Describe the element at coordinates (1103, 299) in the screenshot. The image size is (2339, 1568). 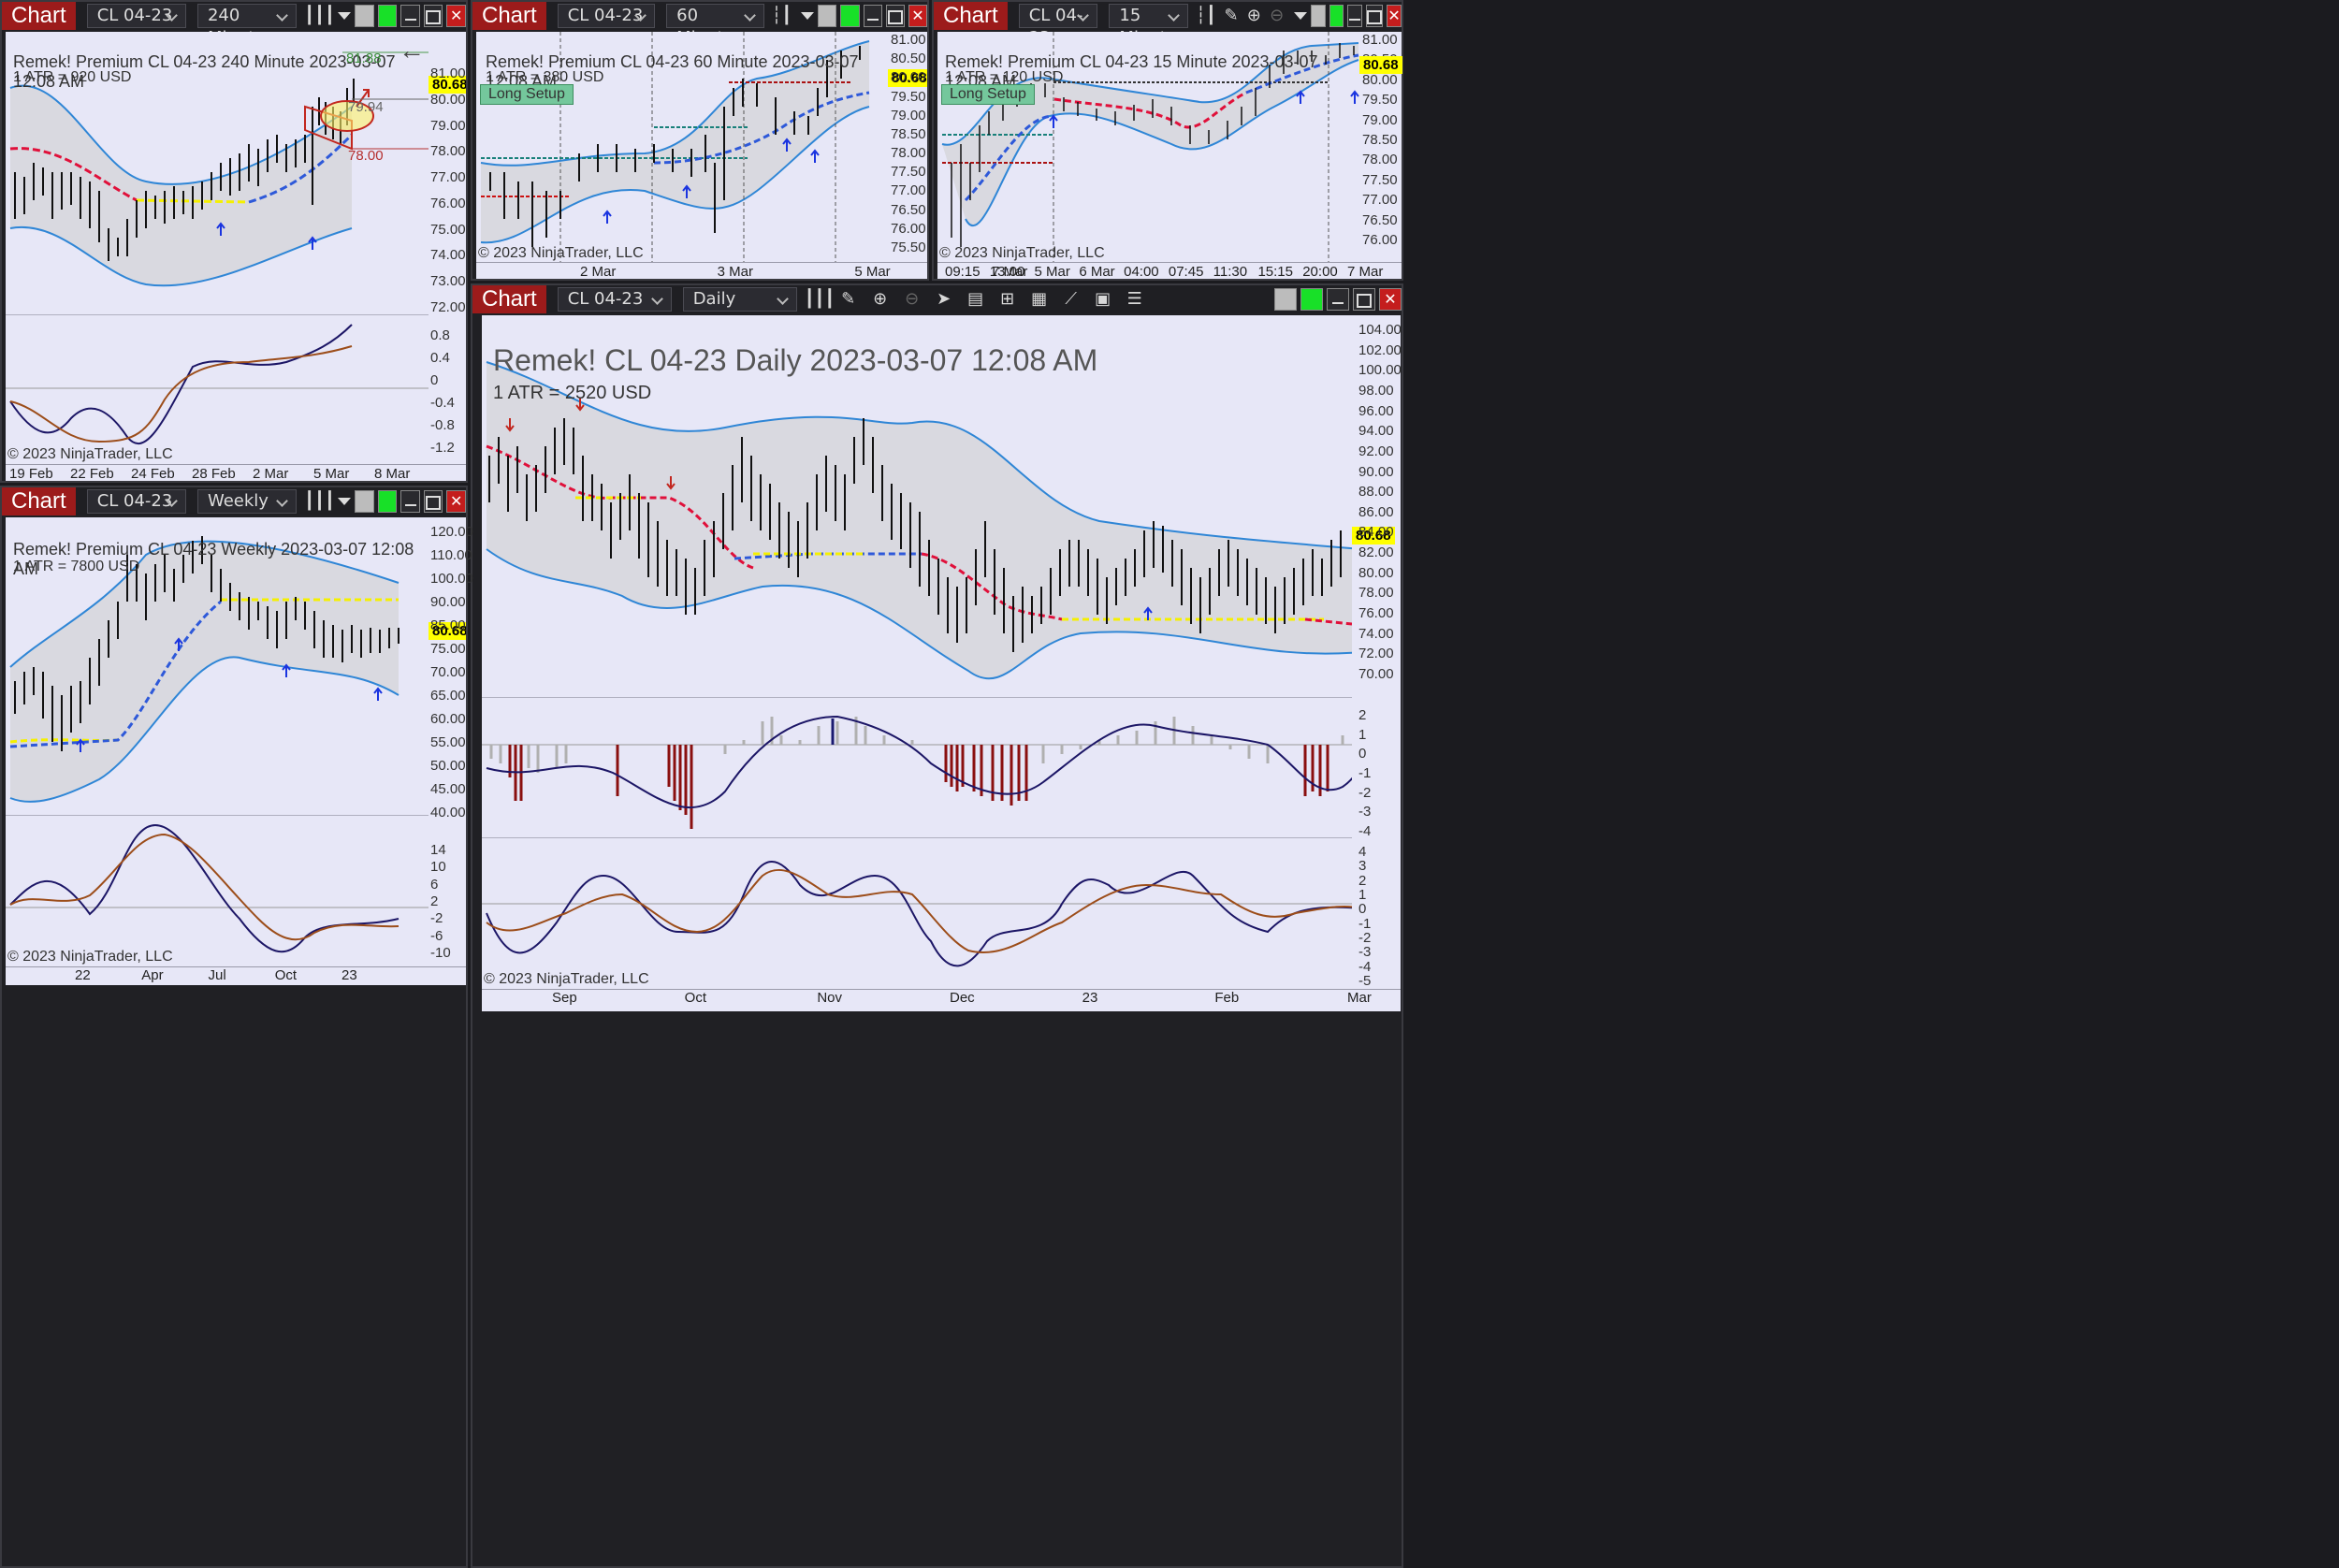
I see `templates-icon: ▣` at that location.